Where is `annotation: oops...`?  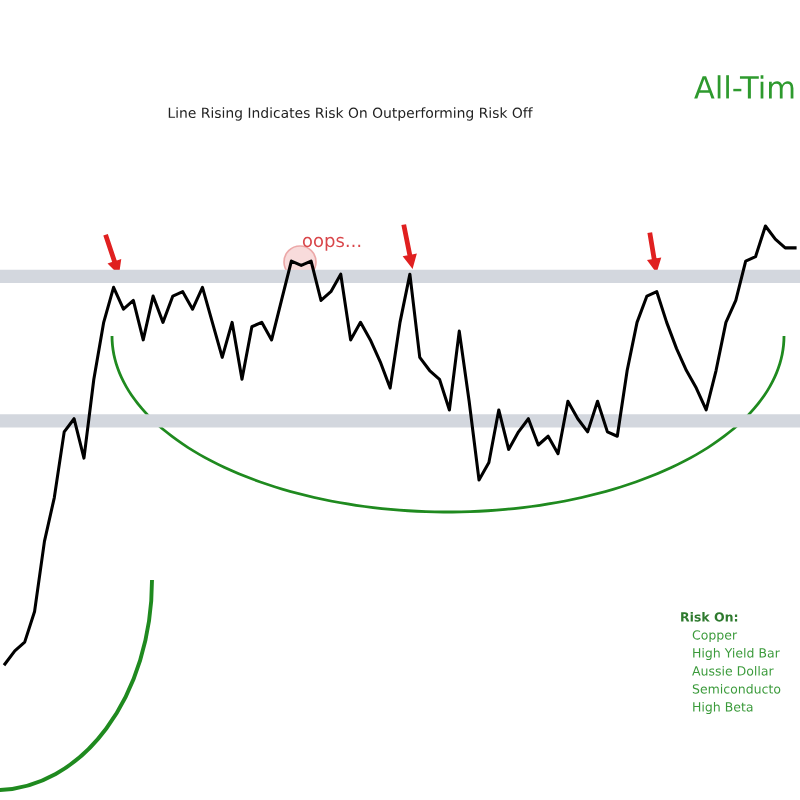 annotation: oops... is located at coordinates (331, 243).